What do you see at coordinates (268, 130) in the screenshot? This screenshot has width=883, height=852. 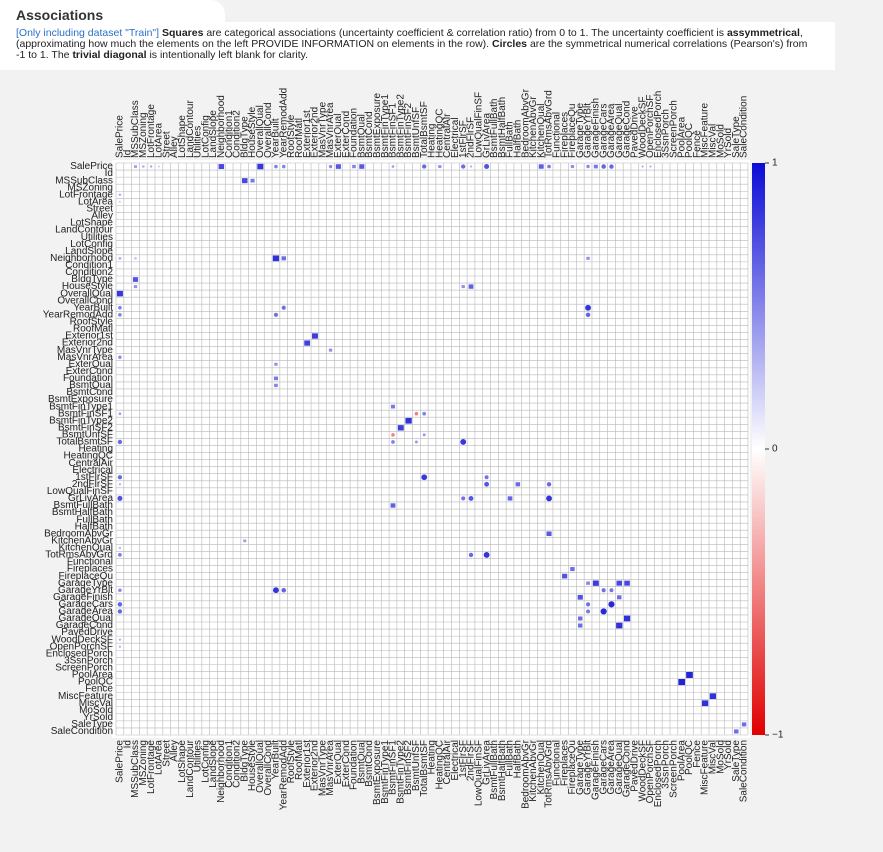 I see `column-label-top: OverallCond` at bounding box center [268, 130].